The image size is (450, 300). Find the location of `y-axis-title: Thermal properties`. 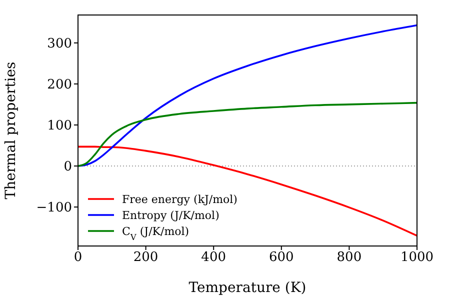

y-axis-title: Thermal properties is located at coordinates (10, 131).